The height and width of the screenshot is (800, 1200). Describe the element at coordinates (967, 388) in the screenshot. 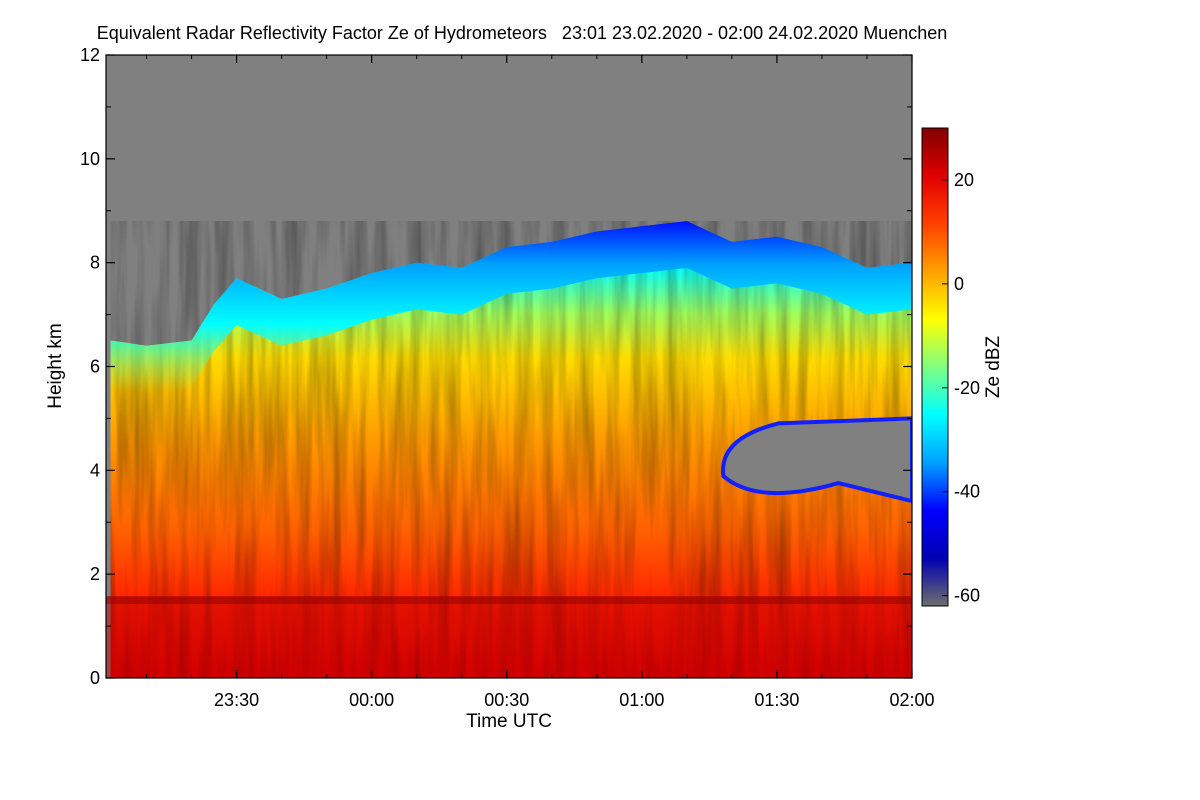

I see `colorbar-tick-label: -20` at that location.